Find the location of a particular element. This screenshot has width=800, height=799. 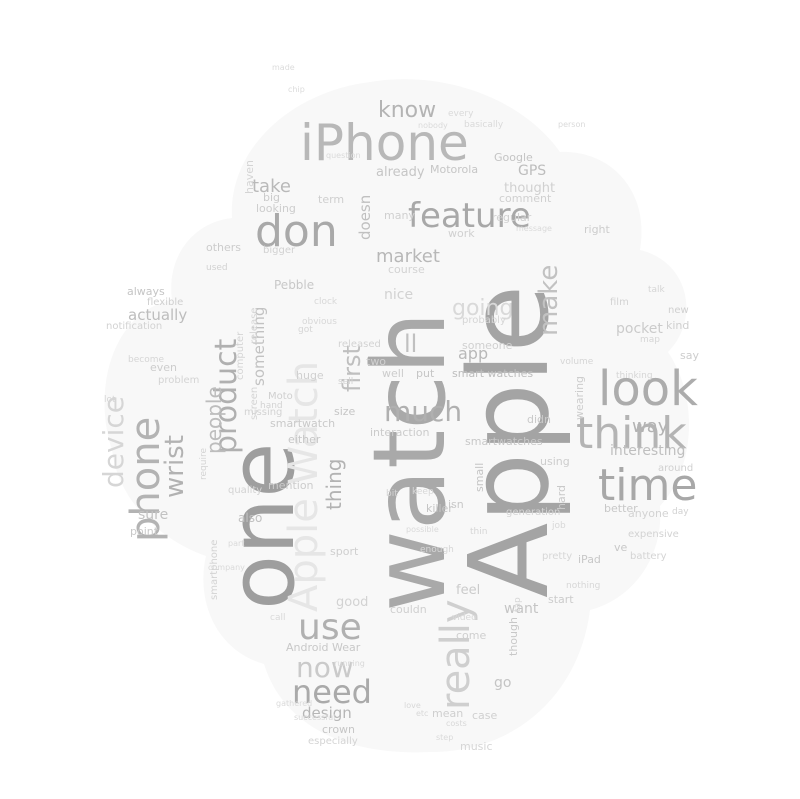

word: obvious is located at coordinates (319, 322).